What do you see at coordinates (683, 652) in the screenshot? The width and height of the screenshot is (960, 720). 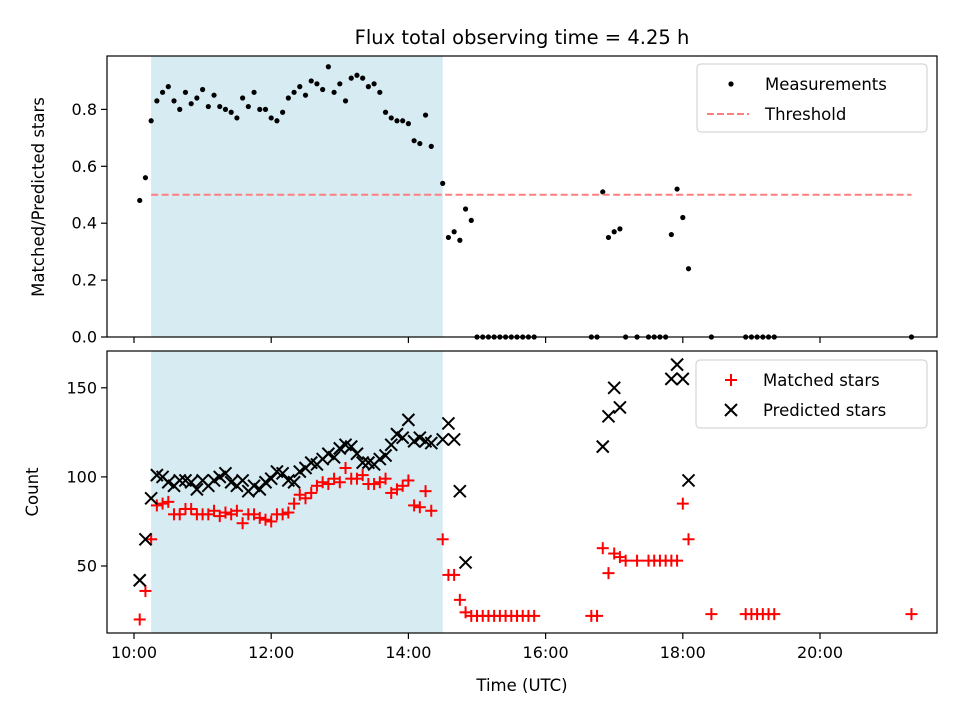 I see `x-tick-label: 18:00` at bounding box center [683, 652].